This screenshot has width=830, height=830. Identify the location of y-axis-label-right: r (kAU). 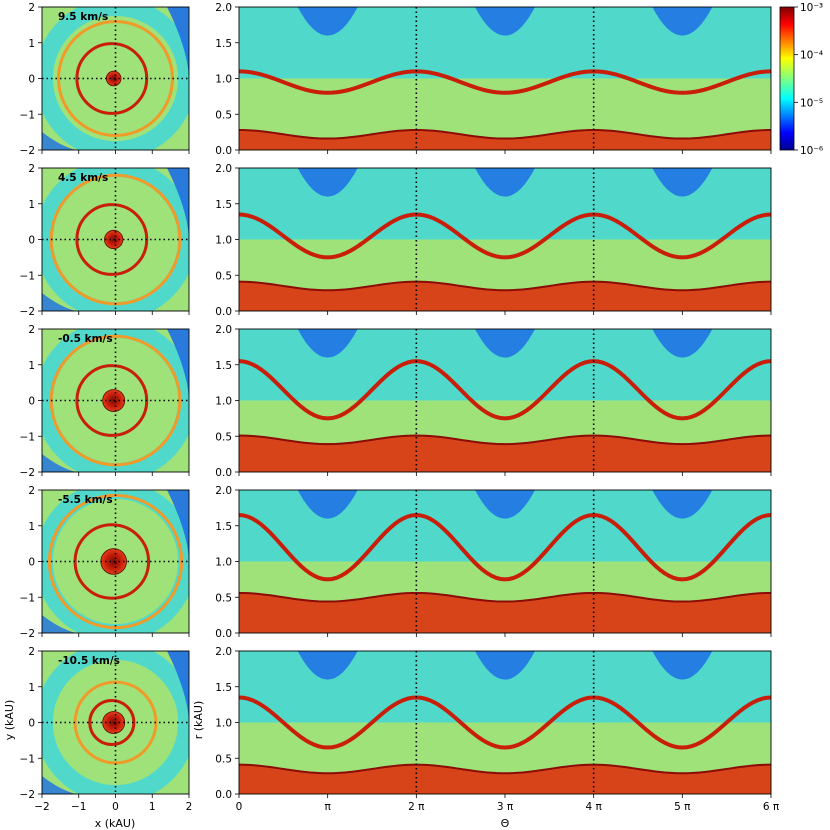
(198, 720).